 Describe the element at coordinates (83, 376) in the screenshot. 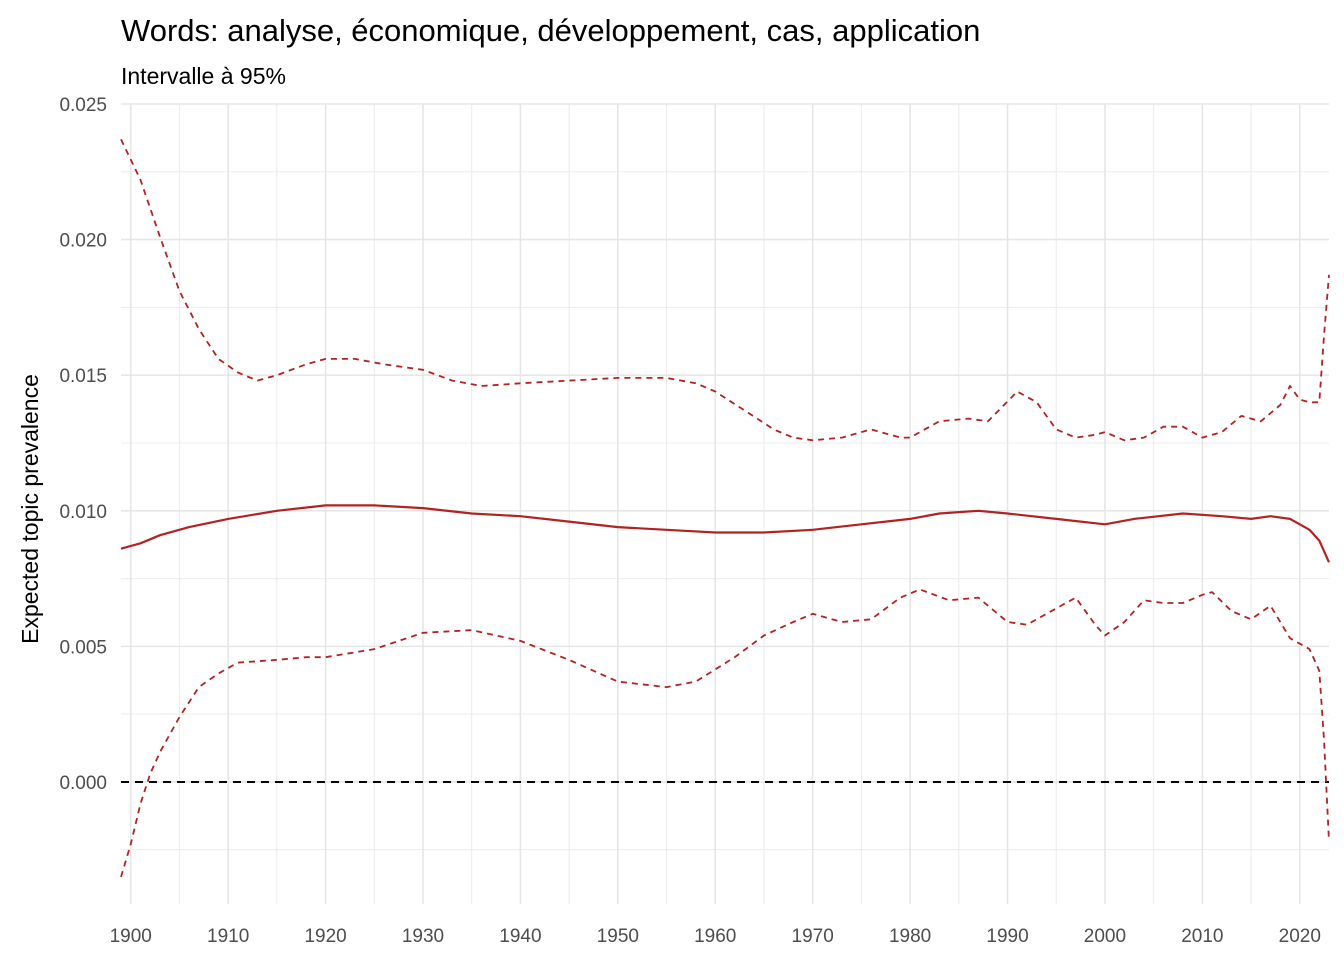

I see `y-tick-label: 0.015` at that location.